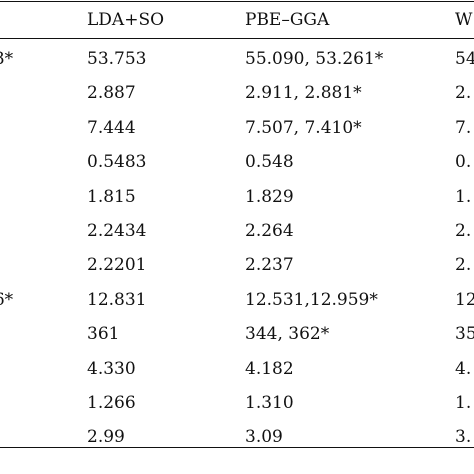 This screenshot has width=474, height=474. Describe the element at coordinates (237, 1) in the screenshot. I see `table-top-rule` at that location.